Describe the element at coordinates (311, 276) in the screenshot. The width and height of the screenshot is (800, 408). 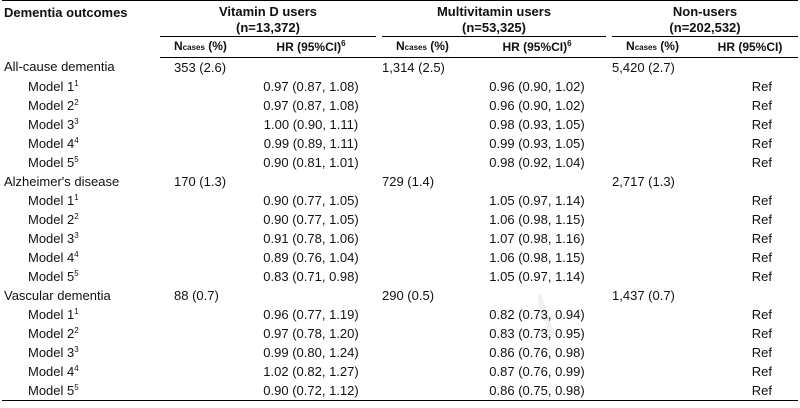
I see `vitamin-d-hr: 0.83 (0.71, 0.98)` at that location.